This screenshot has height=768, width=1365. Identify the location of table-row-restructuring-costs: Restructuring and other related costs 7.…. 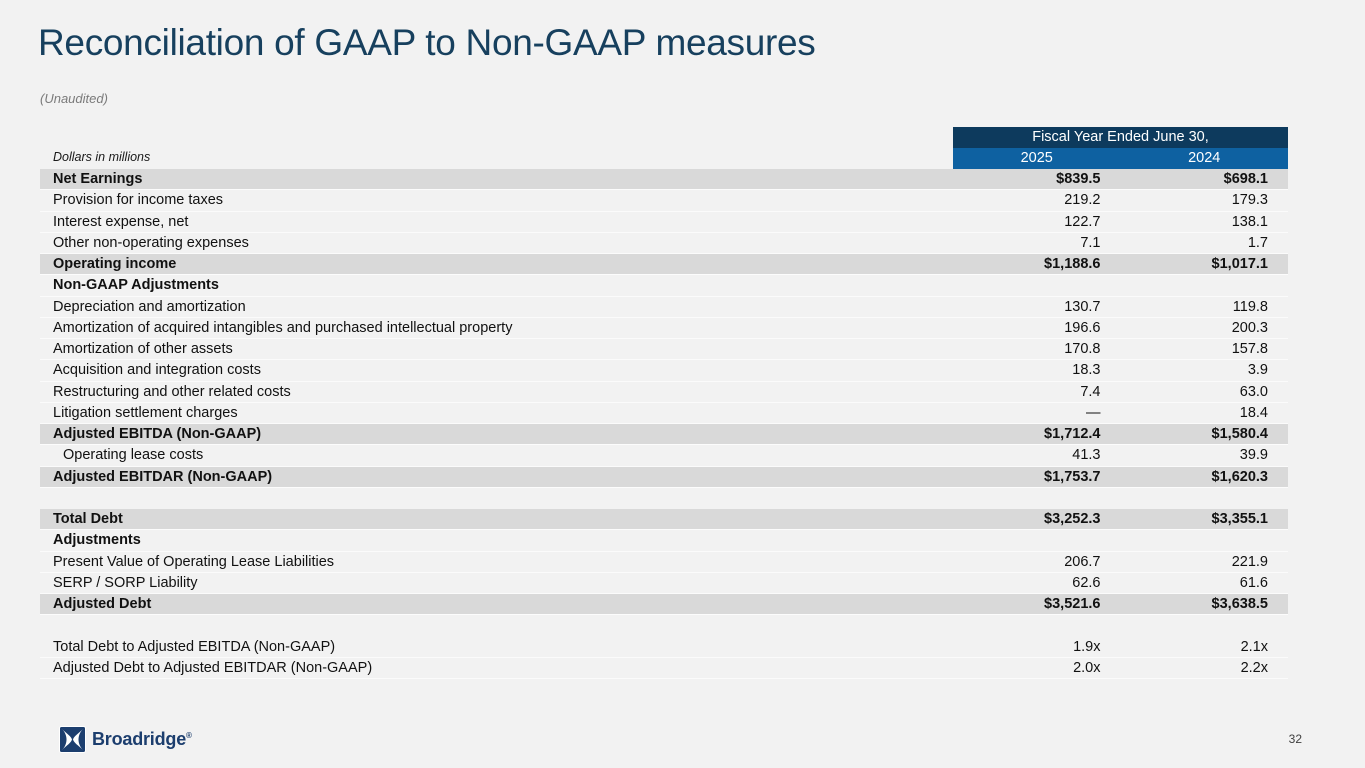
(664, 392).